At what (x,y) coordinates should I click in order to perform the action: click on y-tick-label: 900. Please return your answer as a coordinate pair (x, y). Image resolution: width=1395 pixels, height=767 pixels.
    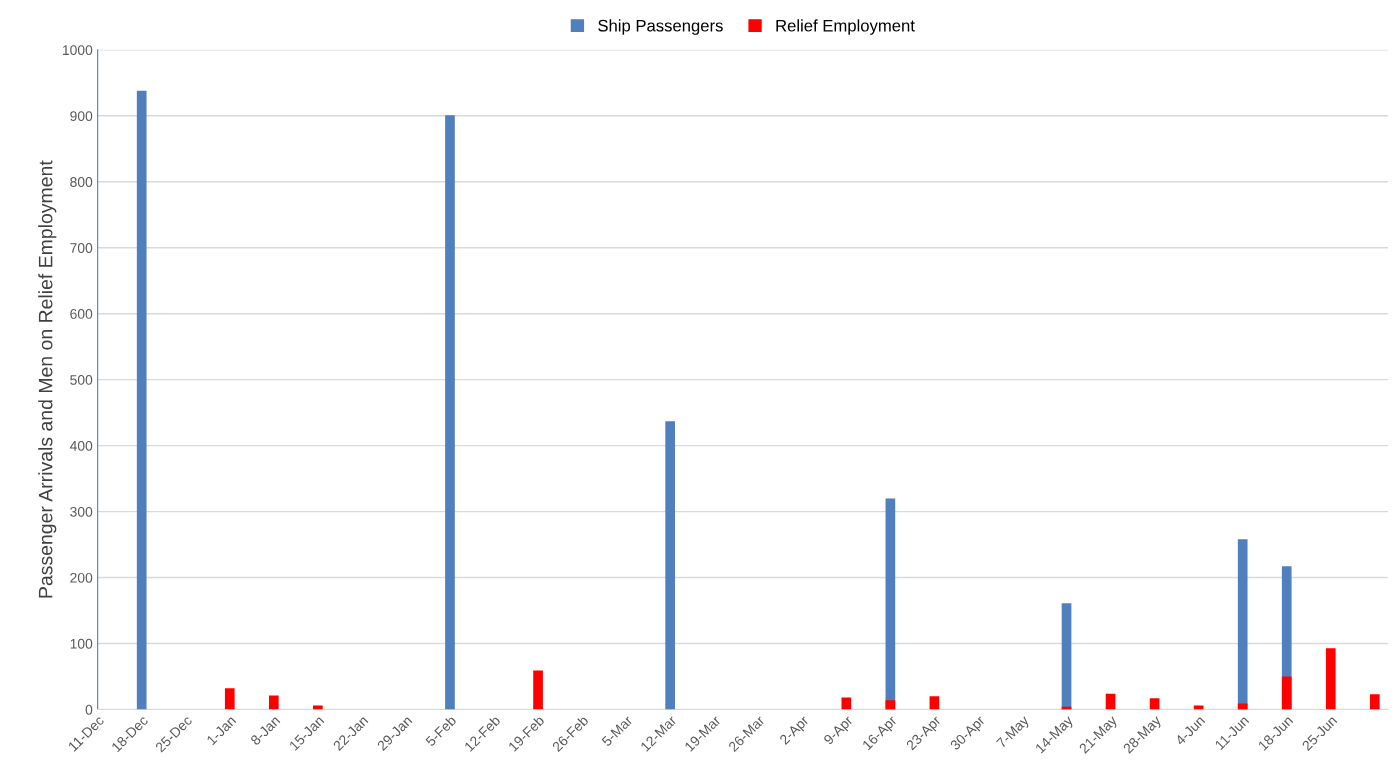
    Looking at the image, I should click on (81, 116).